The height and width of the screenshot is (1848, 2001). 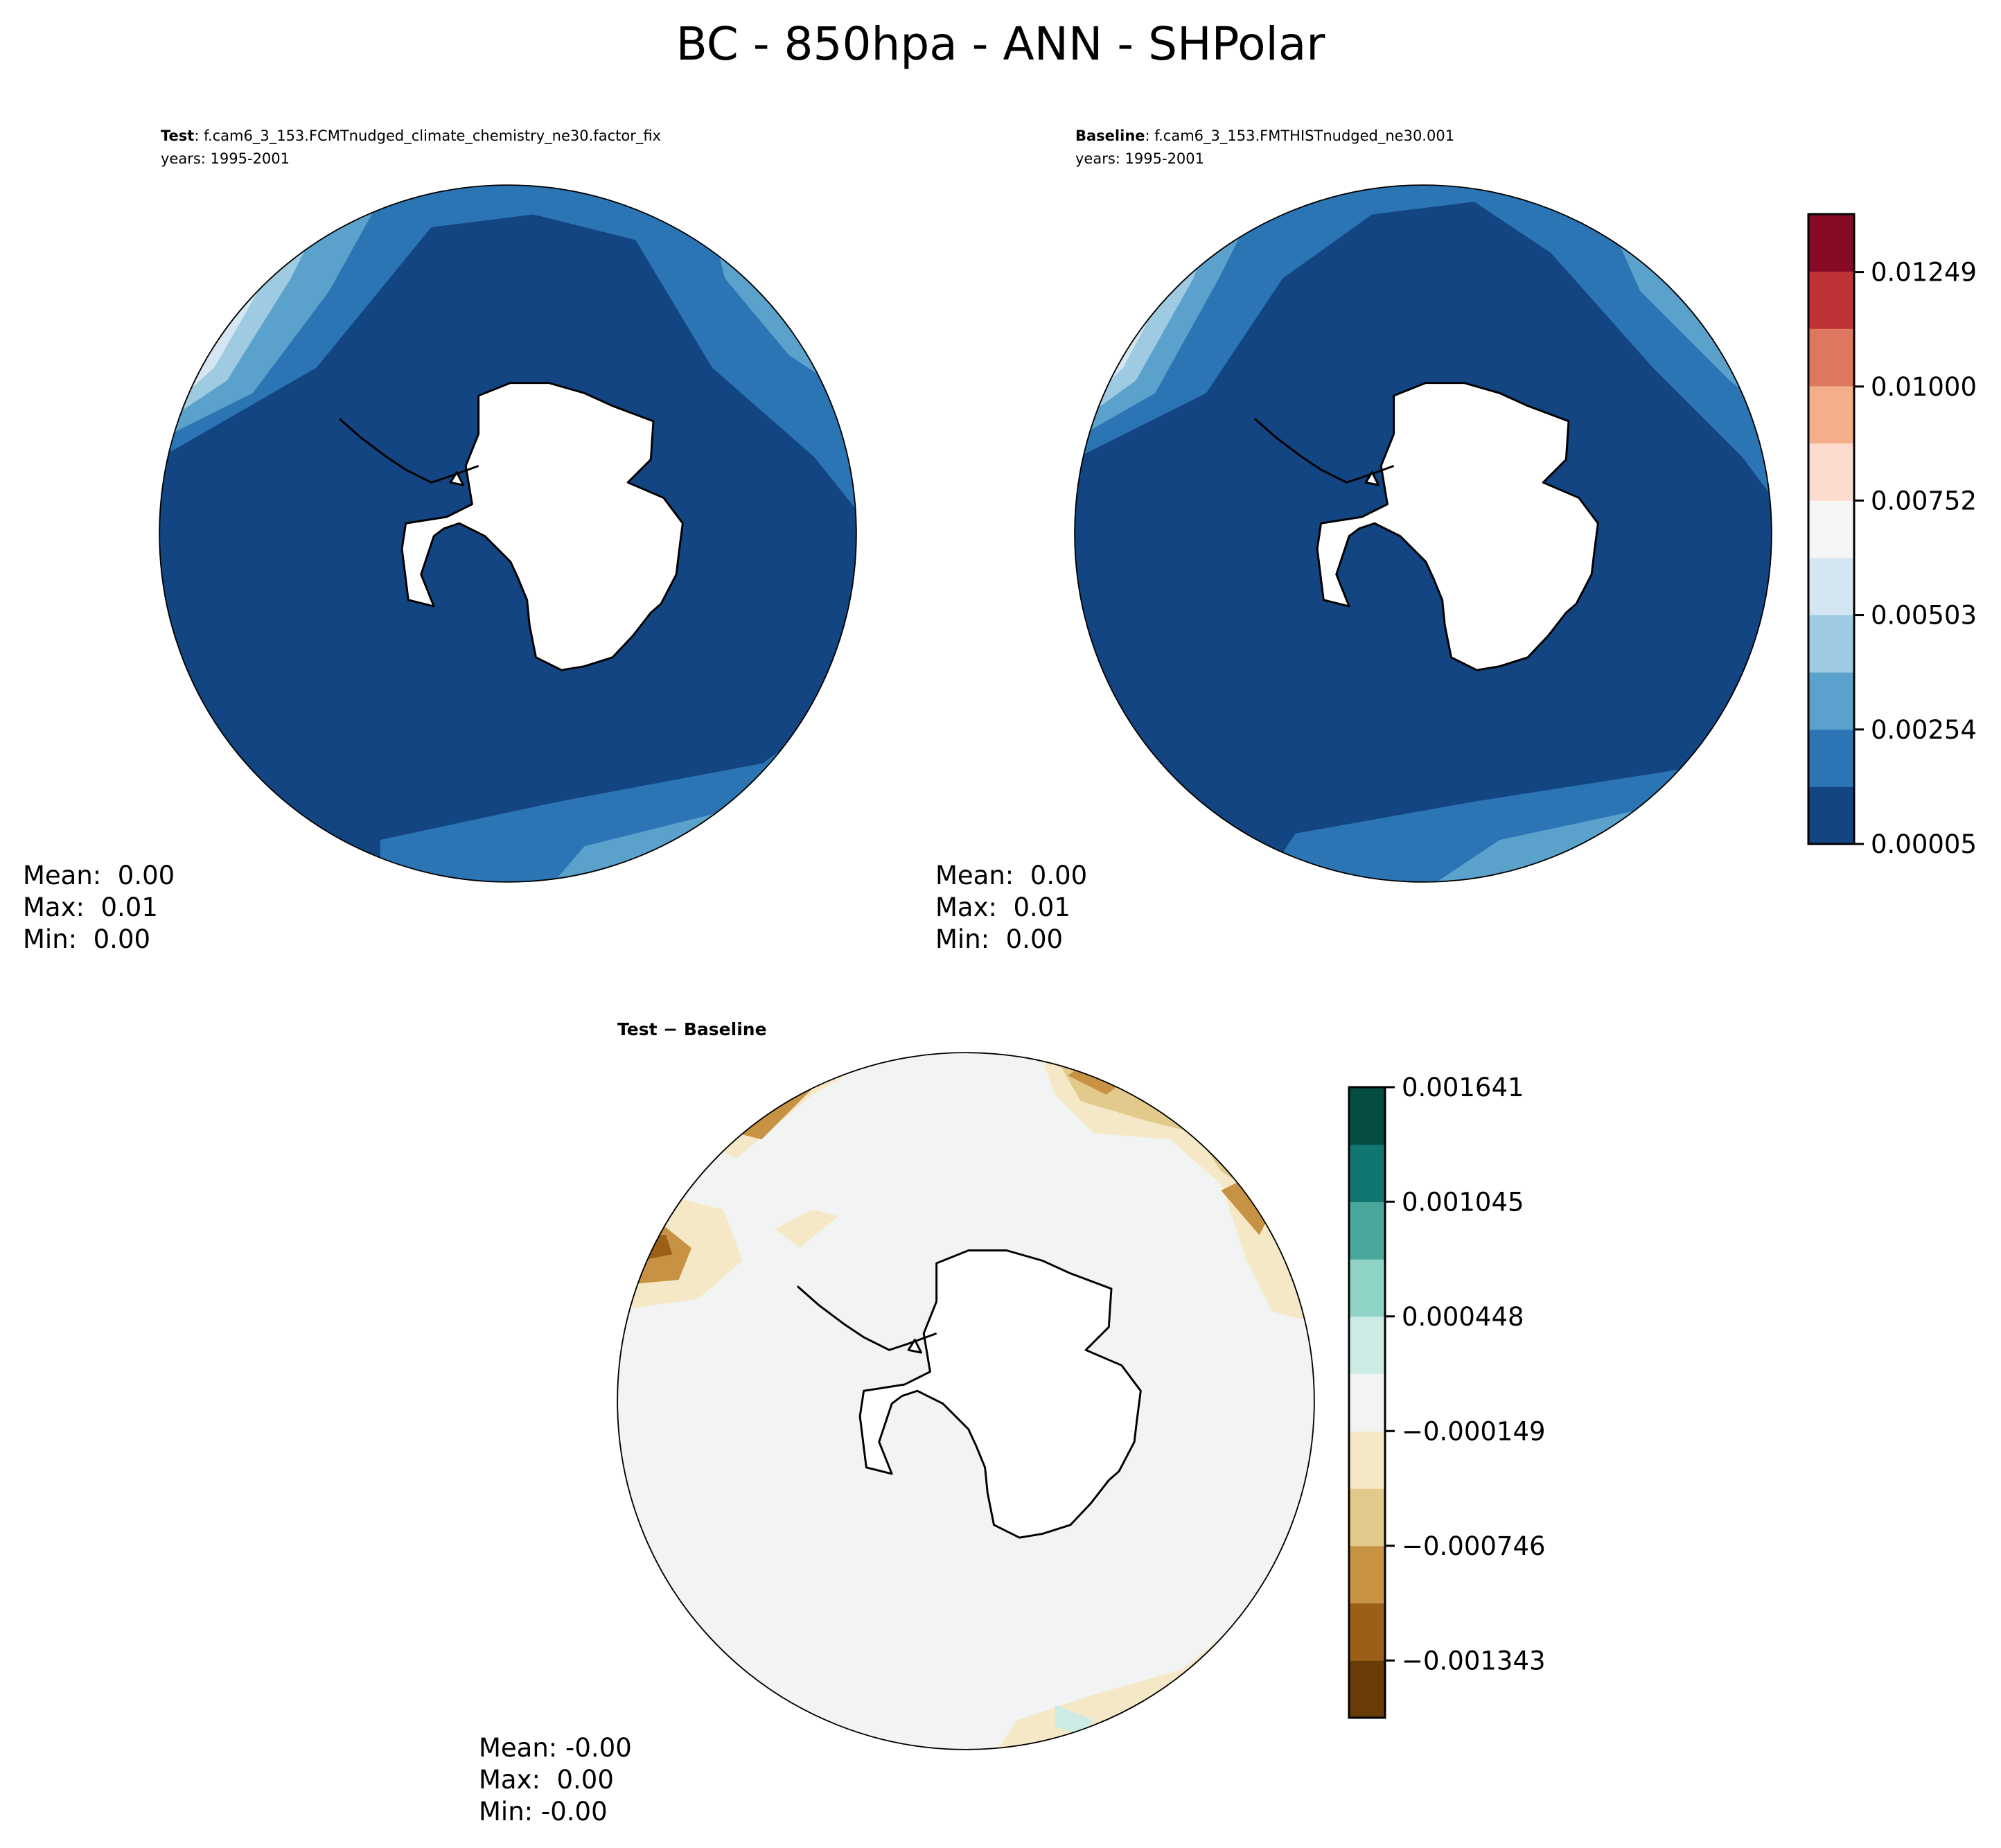 I want to click on baseline-min: Min: 0.00, so click(x=999, y=939).